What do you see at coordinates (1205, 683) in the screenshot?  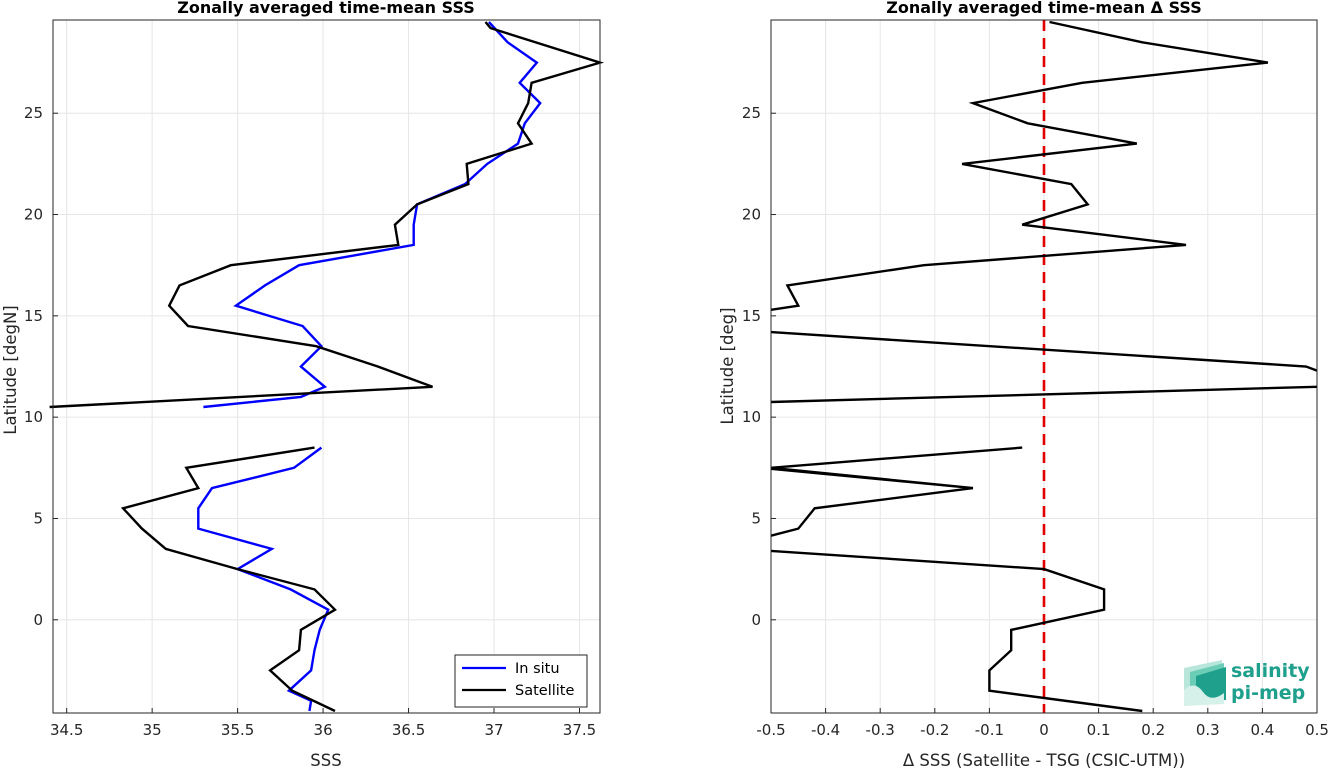 I see `wave-logo-icon` at bounding box center [1205, 683].